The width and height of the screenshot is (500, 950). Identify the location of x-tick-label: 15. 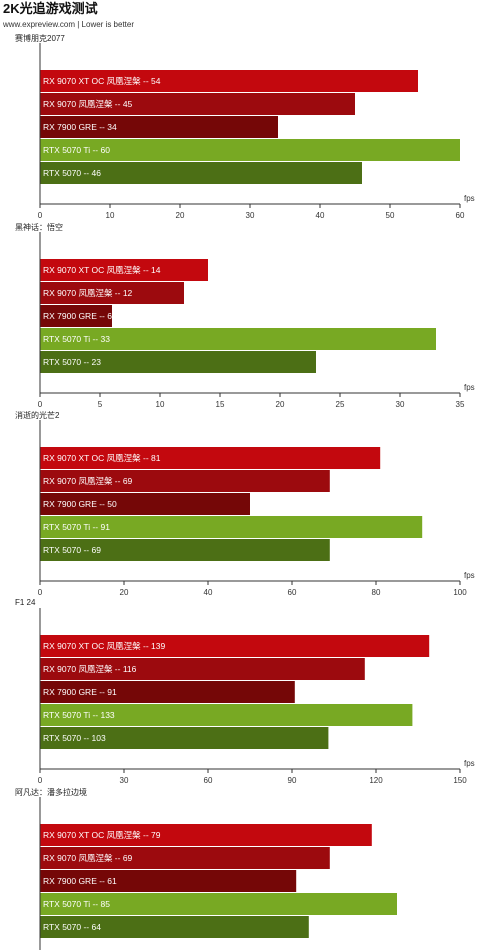
(220, 404).